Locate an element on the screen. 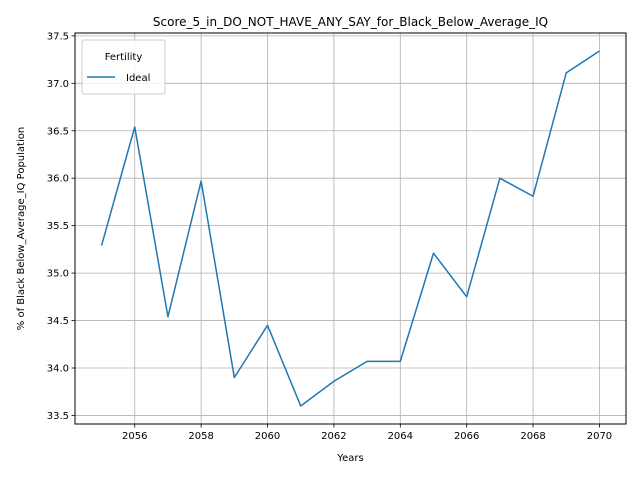  y-tick-label: 34.5 is located at coordinates (58, 321).